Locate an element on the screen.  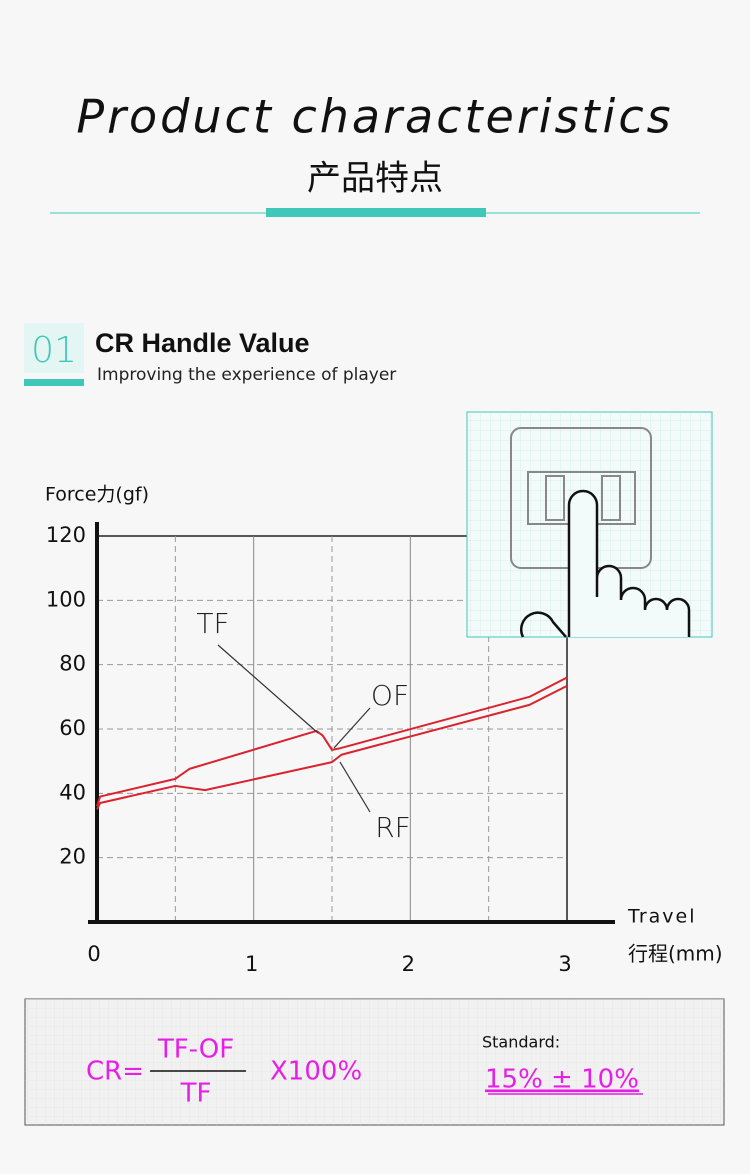
x-tick-label: 3 is located at coordinates (564, 964).